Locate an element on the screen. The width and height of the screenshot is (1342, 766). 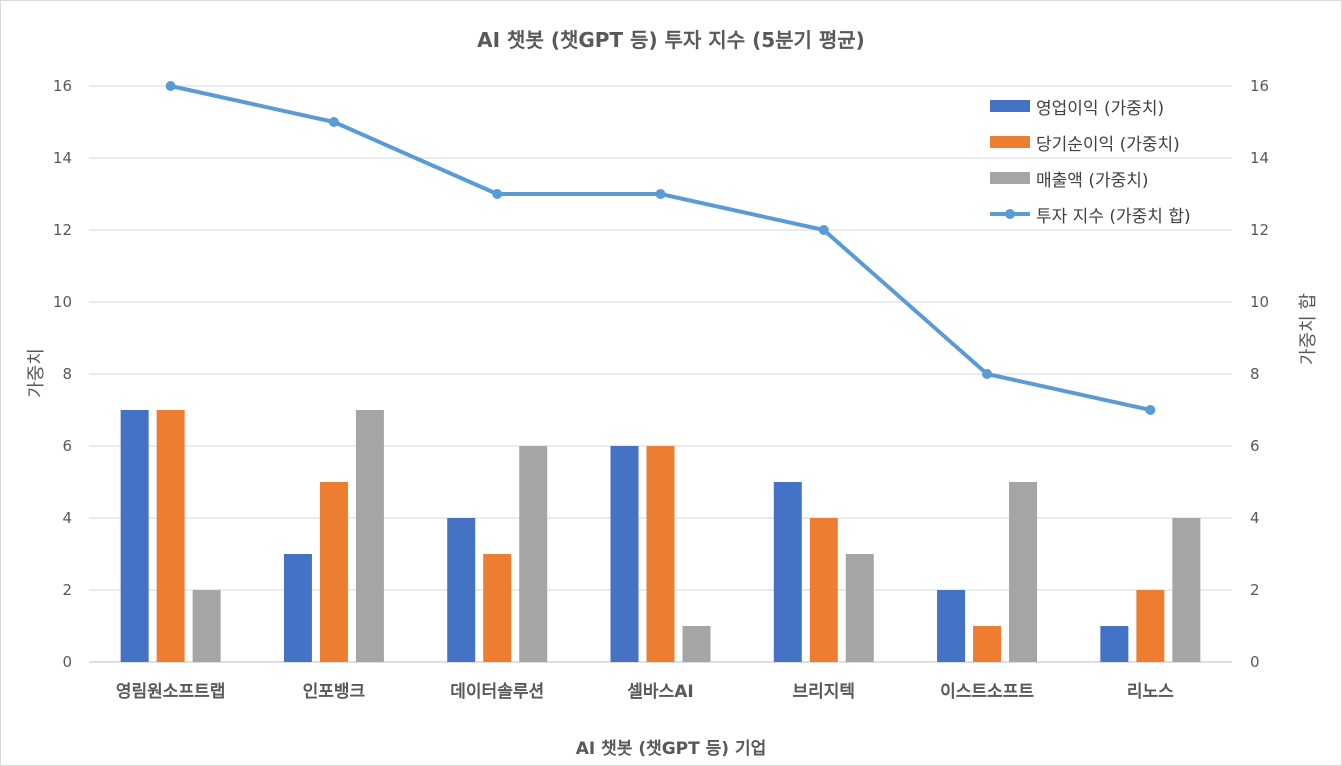
legend-label-revenue: 매출액 (가중치) is located at coordinates (1092, 180).